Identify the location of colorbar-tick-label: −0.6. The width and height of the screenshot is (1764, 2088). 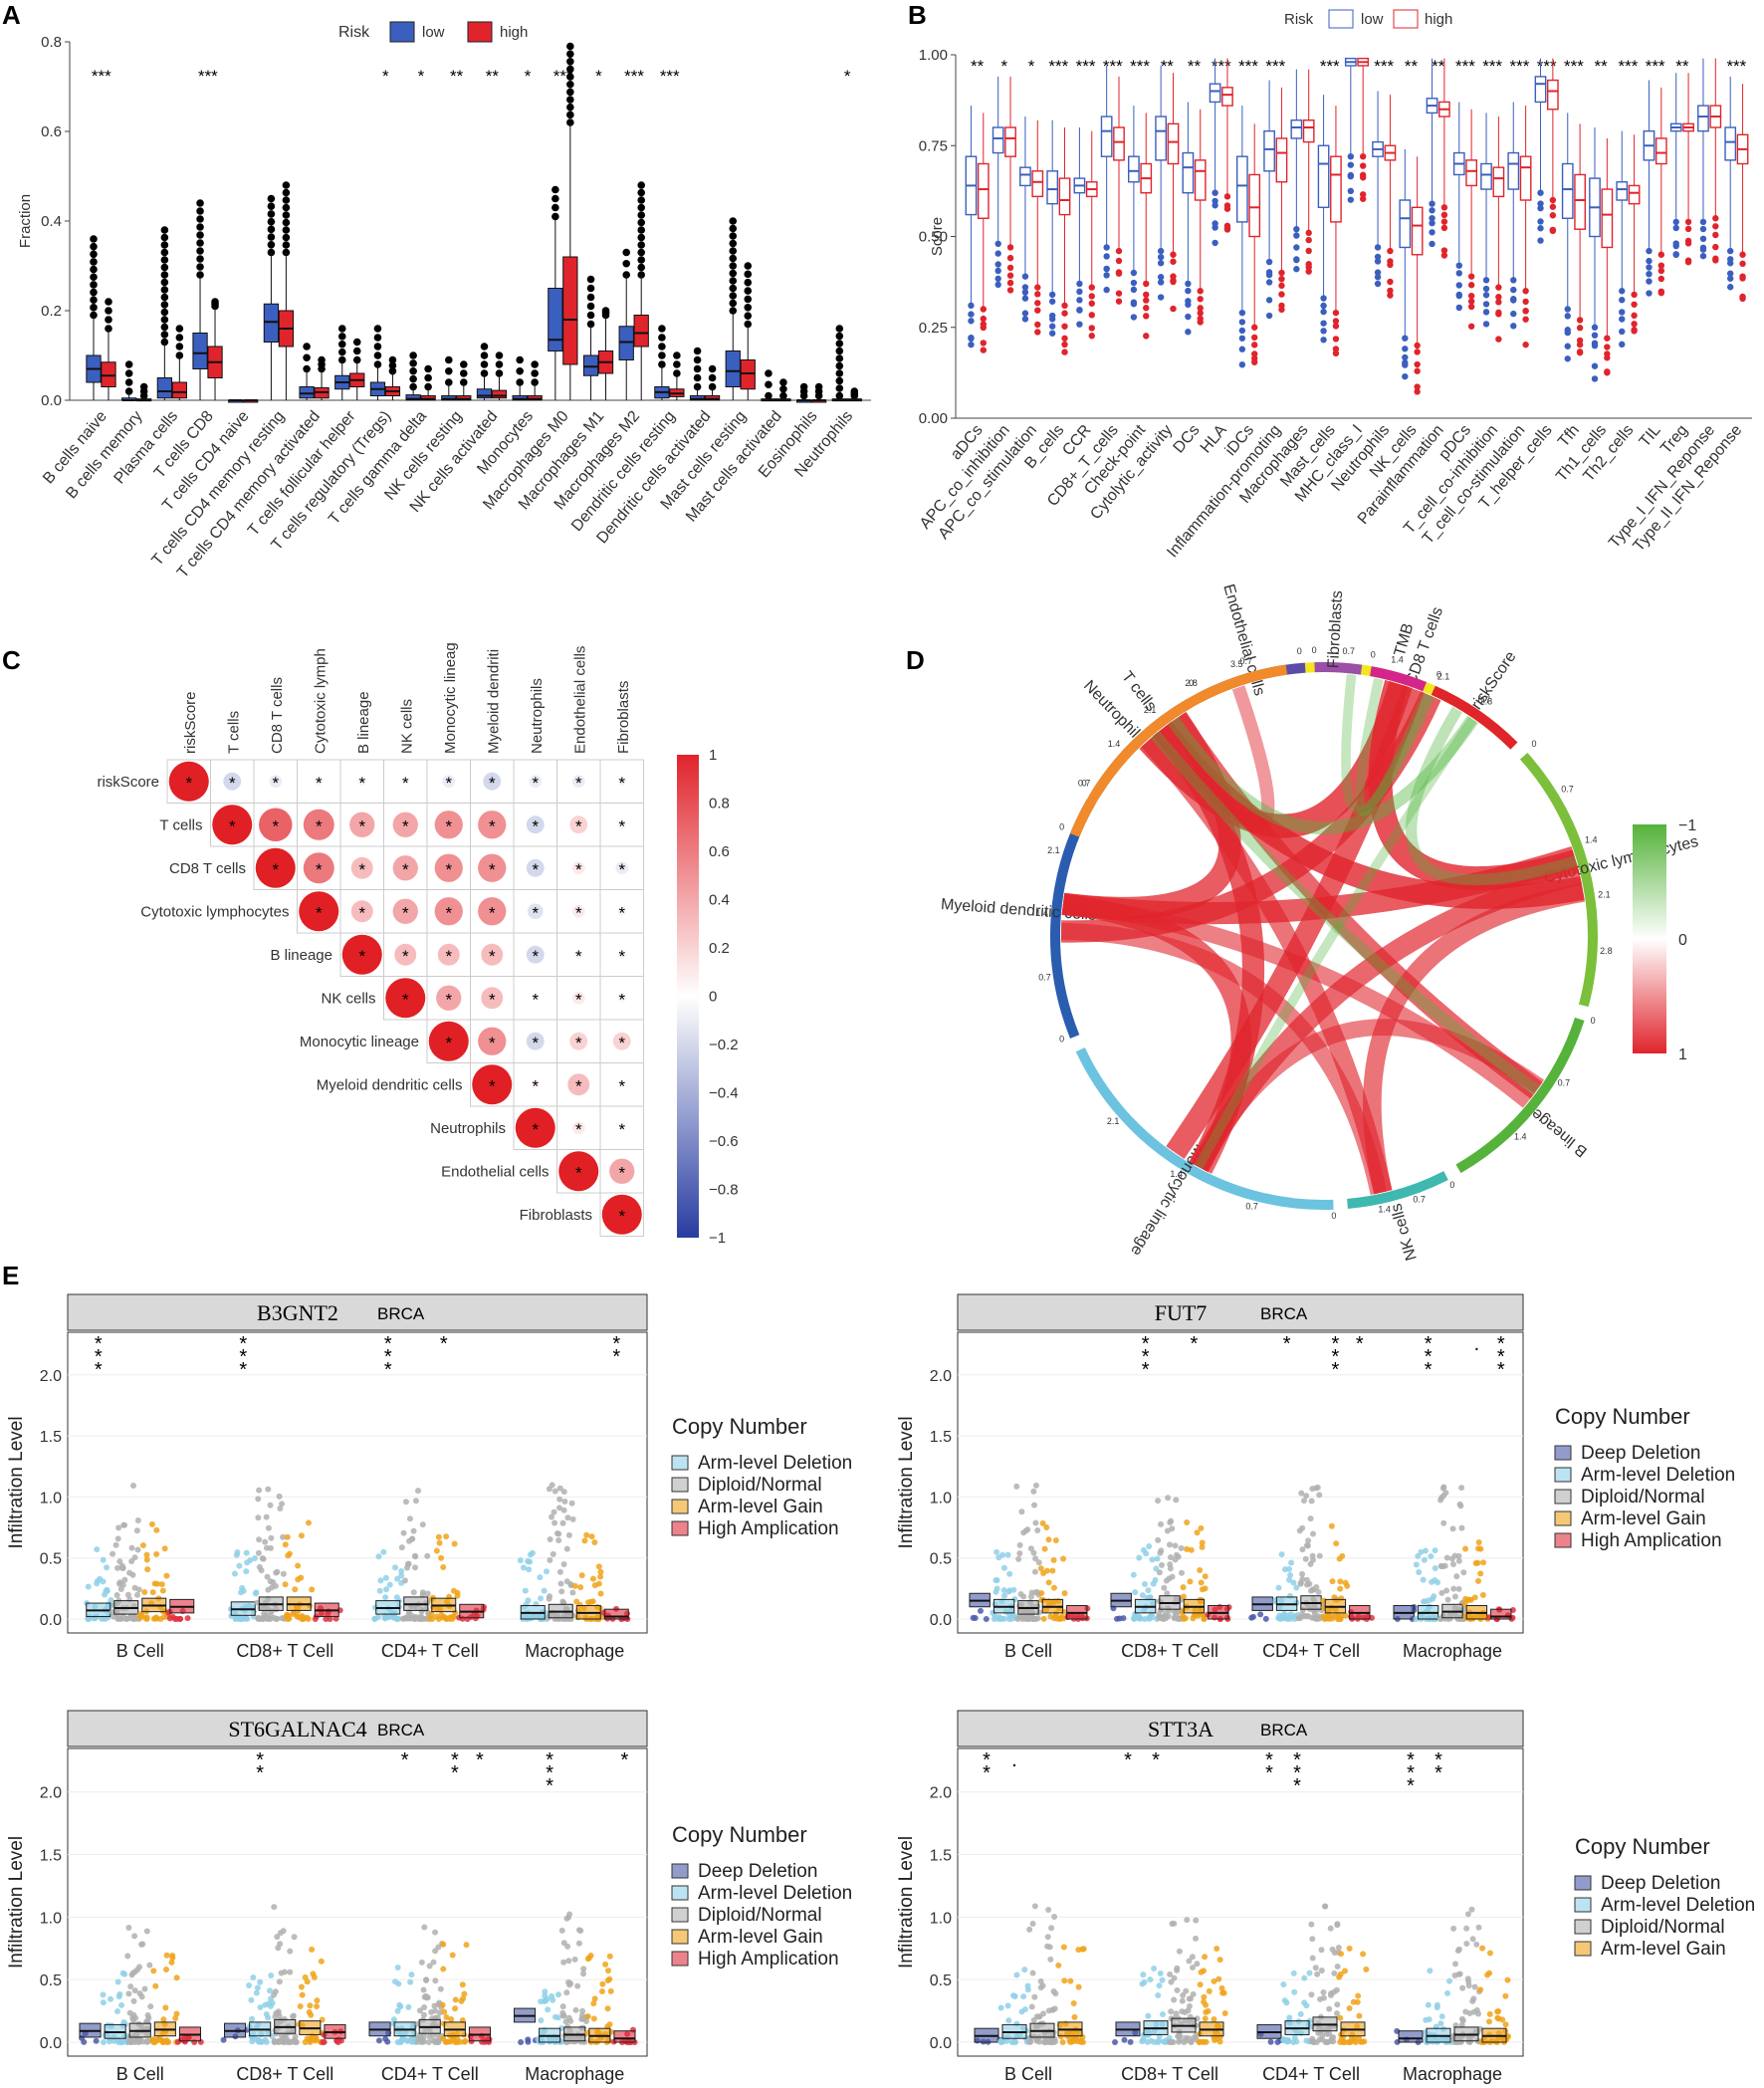
(724, 1142).